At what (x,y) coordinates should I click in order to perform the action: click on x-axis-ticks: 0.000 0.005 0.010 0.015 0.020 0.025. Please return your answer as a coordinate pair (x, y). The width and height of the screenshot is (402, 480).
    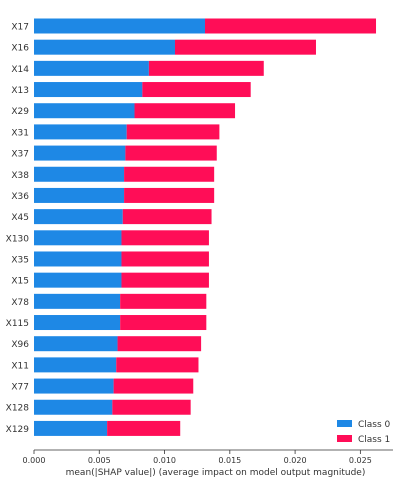
    Looking at the image, I should click on (197, 457).